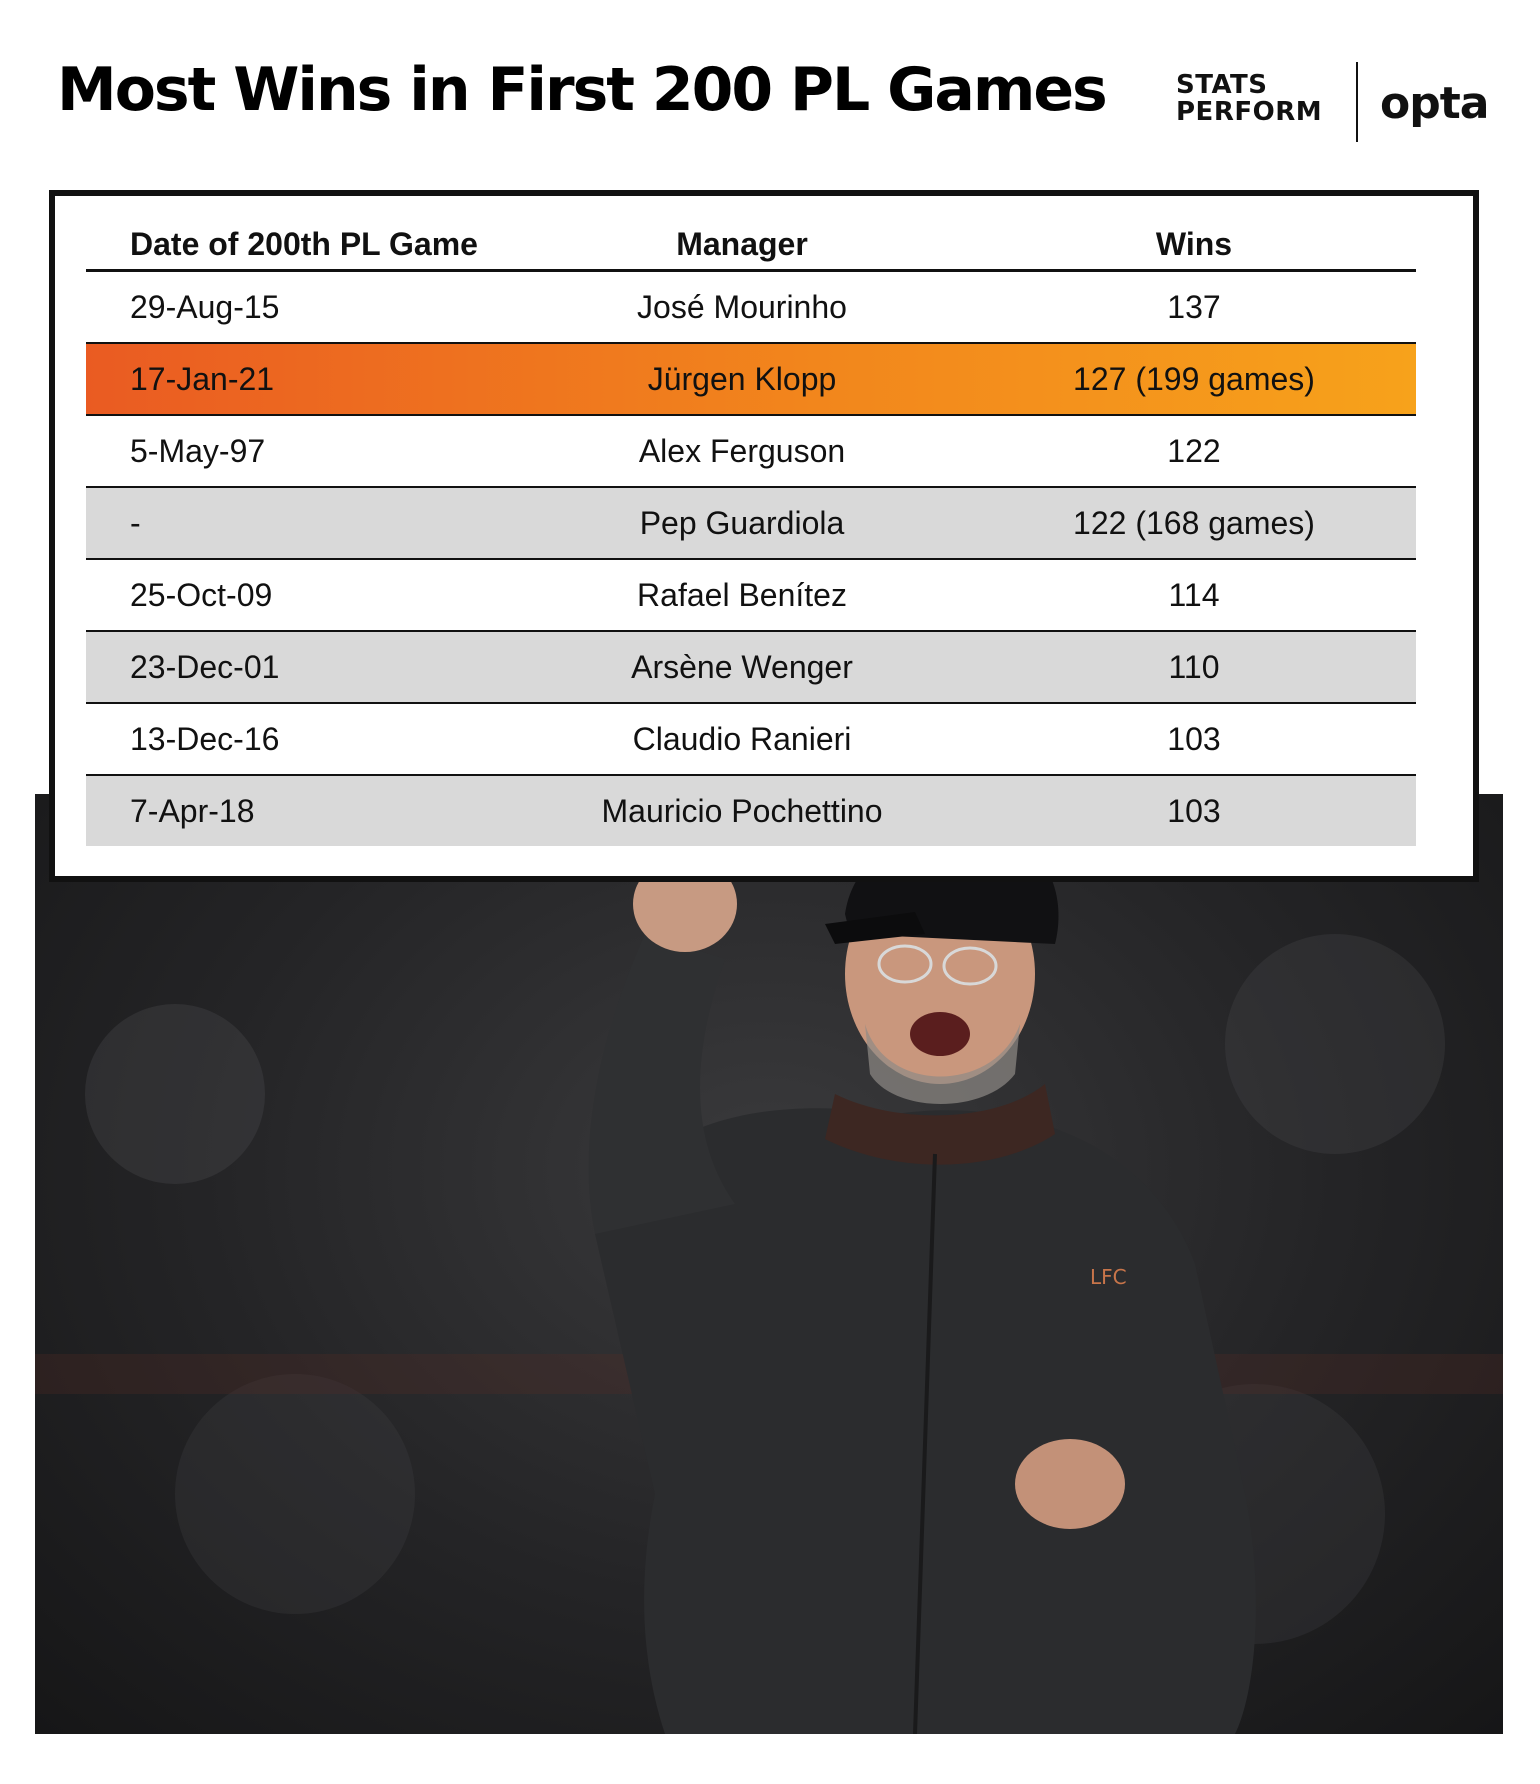 The image size is (1540, 1784). Describe the element at coordinates (1194, 667) in the screenshot. I see `wins-cell: 110` at that location.